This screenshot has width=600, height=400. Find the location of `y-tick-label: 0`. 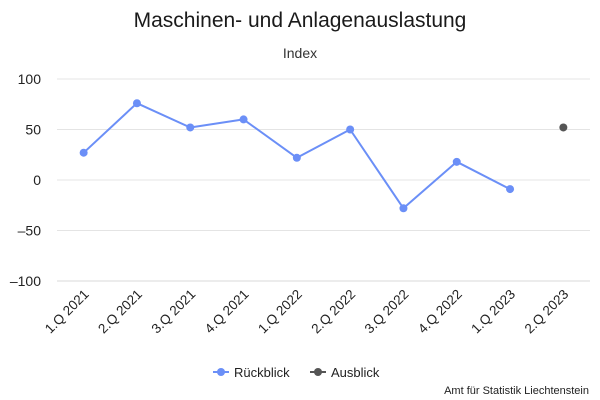

y-tick-label: 0 is located at coordinates (37, 180).